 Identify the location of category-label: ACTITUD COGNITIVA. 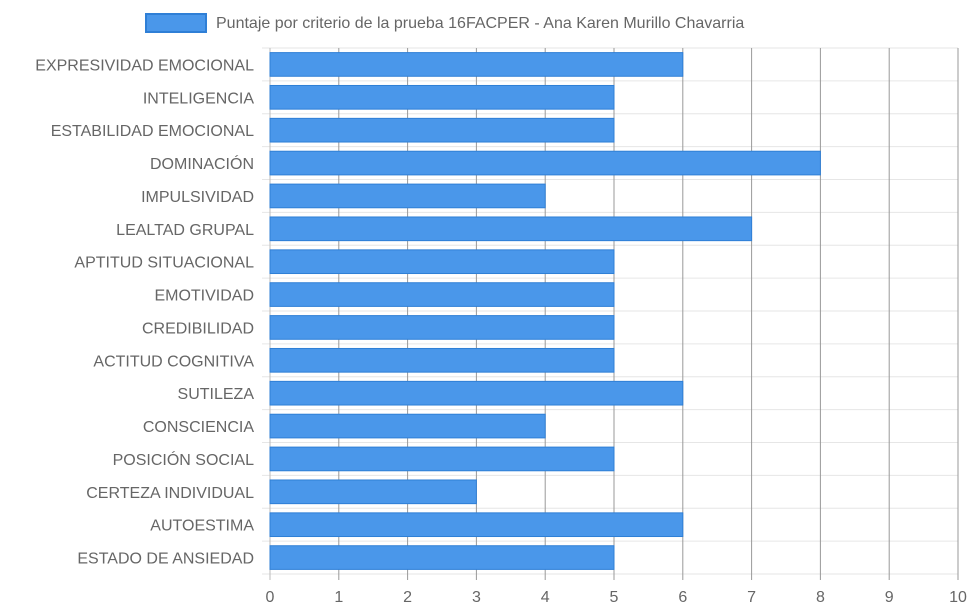
(173, 361).